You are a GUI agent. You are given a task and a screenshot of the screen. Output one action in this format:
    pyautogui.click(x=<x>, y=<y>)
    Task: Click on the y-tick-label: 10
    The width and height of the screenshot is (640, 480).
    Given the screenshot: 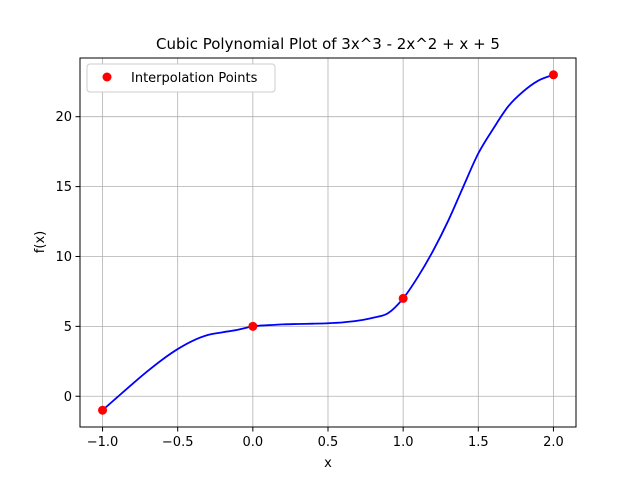 What is the action you would take?
    pyautogui.click(x=63, y=257)
    